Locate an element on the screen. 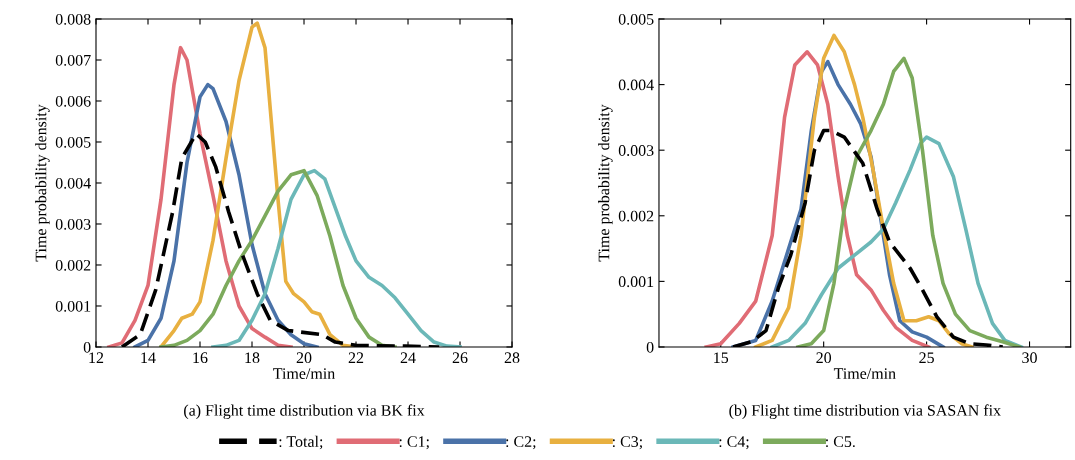  text: (a) Flight time distribution via BK fix is located at coordinates (304, 412).